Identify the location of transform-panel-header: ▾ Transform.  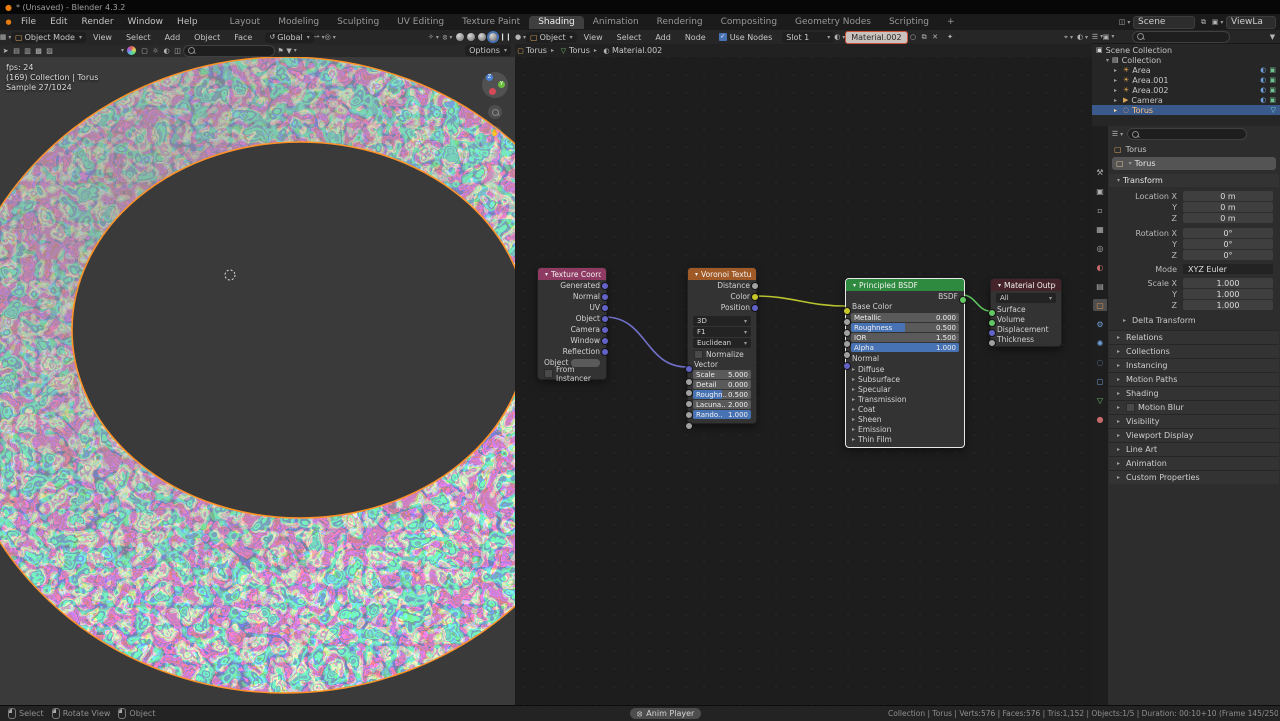
(1194, 180).